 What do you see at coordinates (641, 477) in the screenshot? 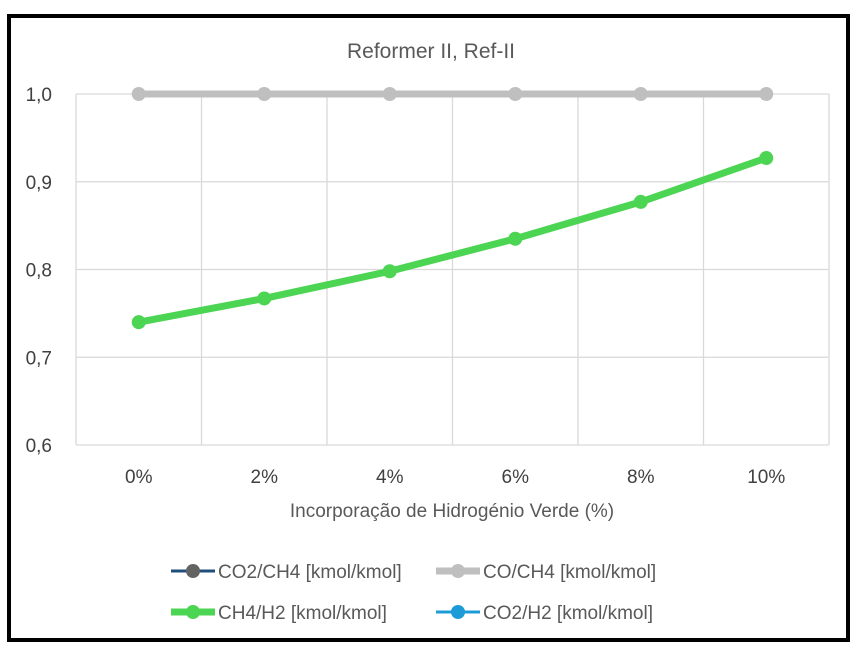
I see `x-tick-label: 8%` at bounding box center [641, 477].